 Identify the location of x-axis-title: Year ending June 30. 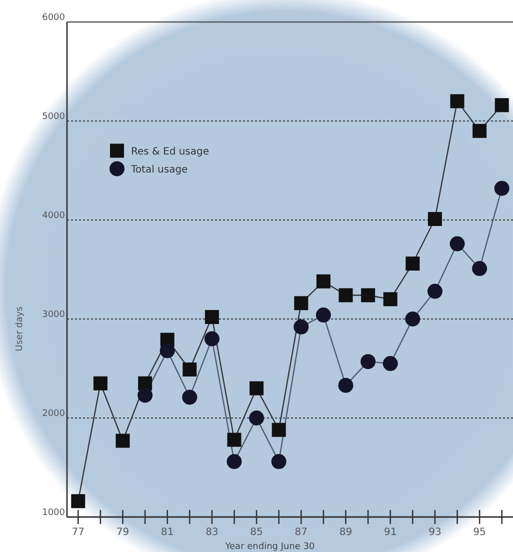
(270, 547).